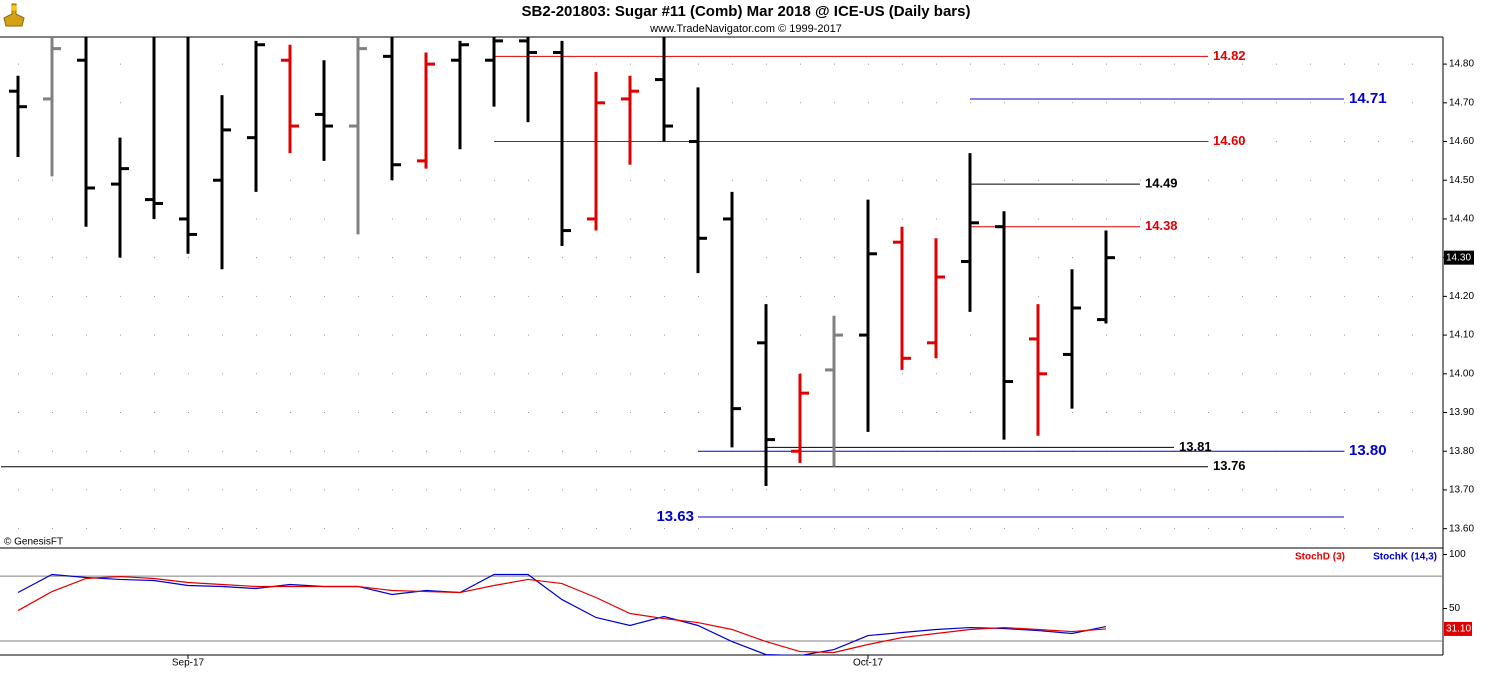 The image size is (1492, 673). I want to click on y-tick-label: 13.90, so click(1461, 412).